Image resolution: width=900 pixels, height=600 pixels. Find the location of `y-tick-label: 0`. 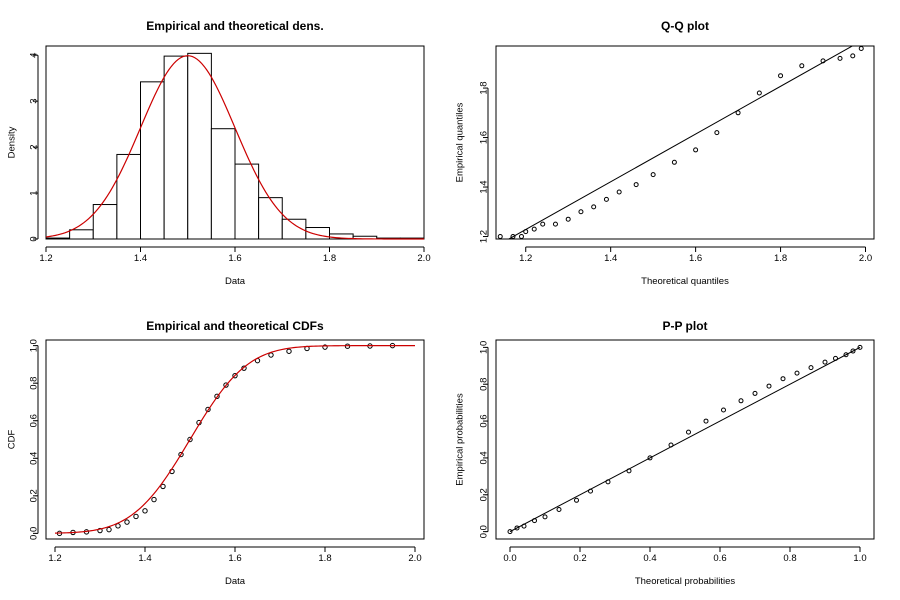

y-tick-label: 0 is located at coordinates (34, 238).